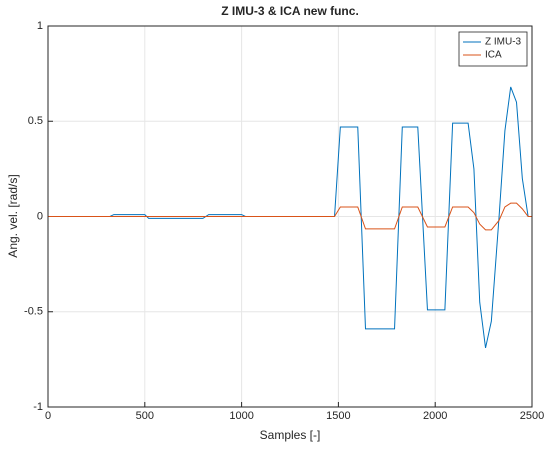  Describe the element at coordinates (241, 416) in the screenshot. I see `x-tick-label: 1000` at that location.